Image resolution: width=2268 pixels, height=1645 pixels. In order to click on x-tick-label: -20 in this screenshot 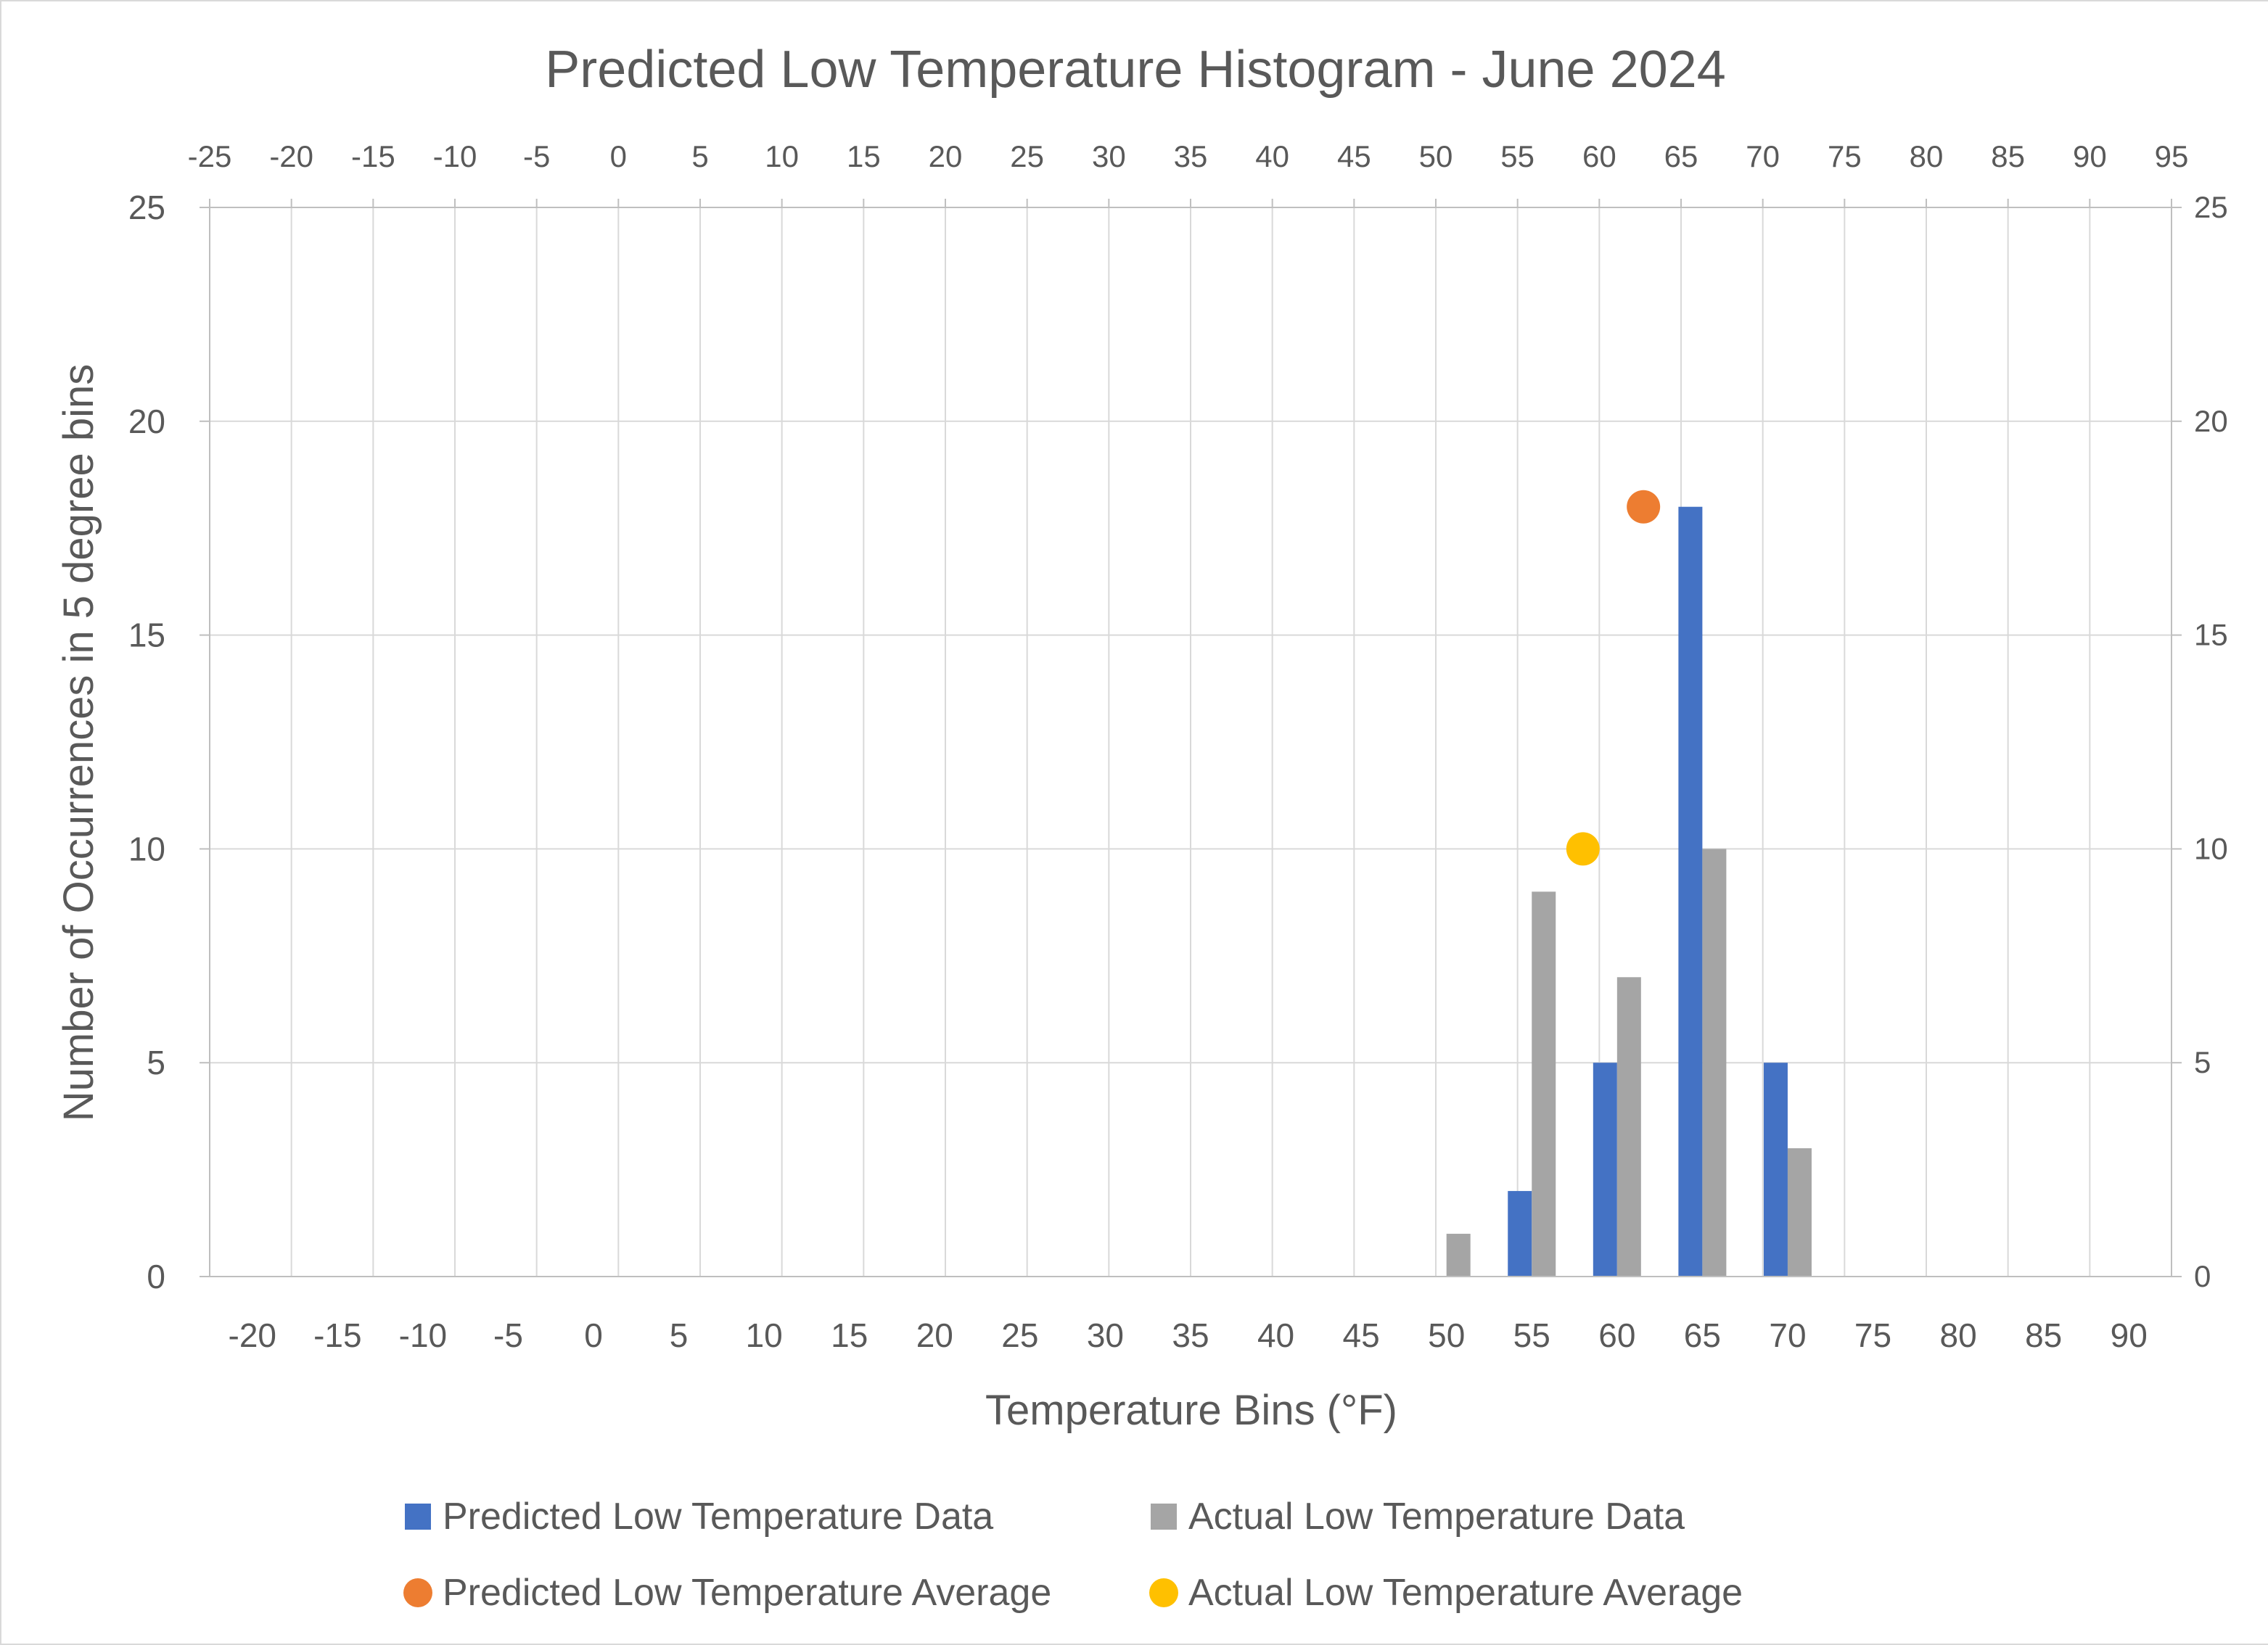, I will do `click(253, 1335)`.